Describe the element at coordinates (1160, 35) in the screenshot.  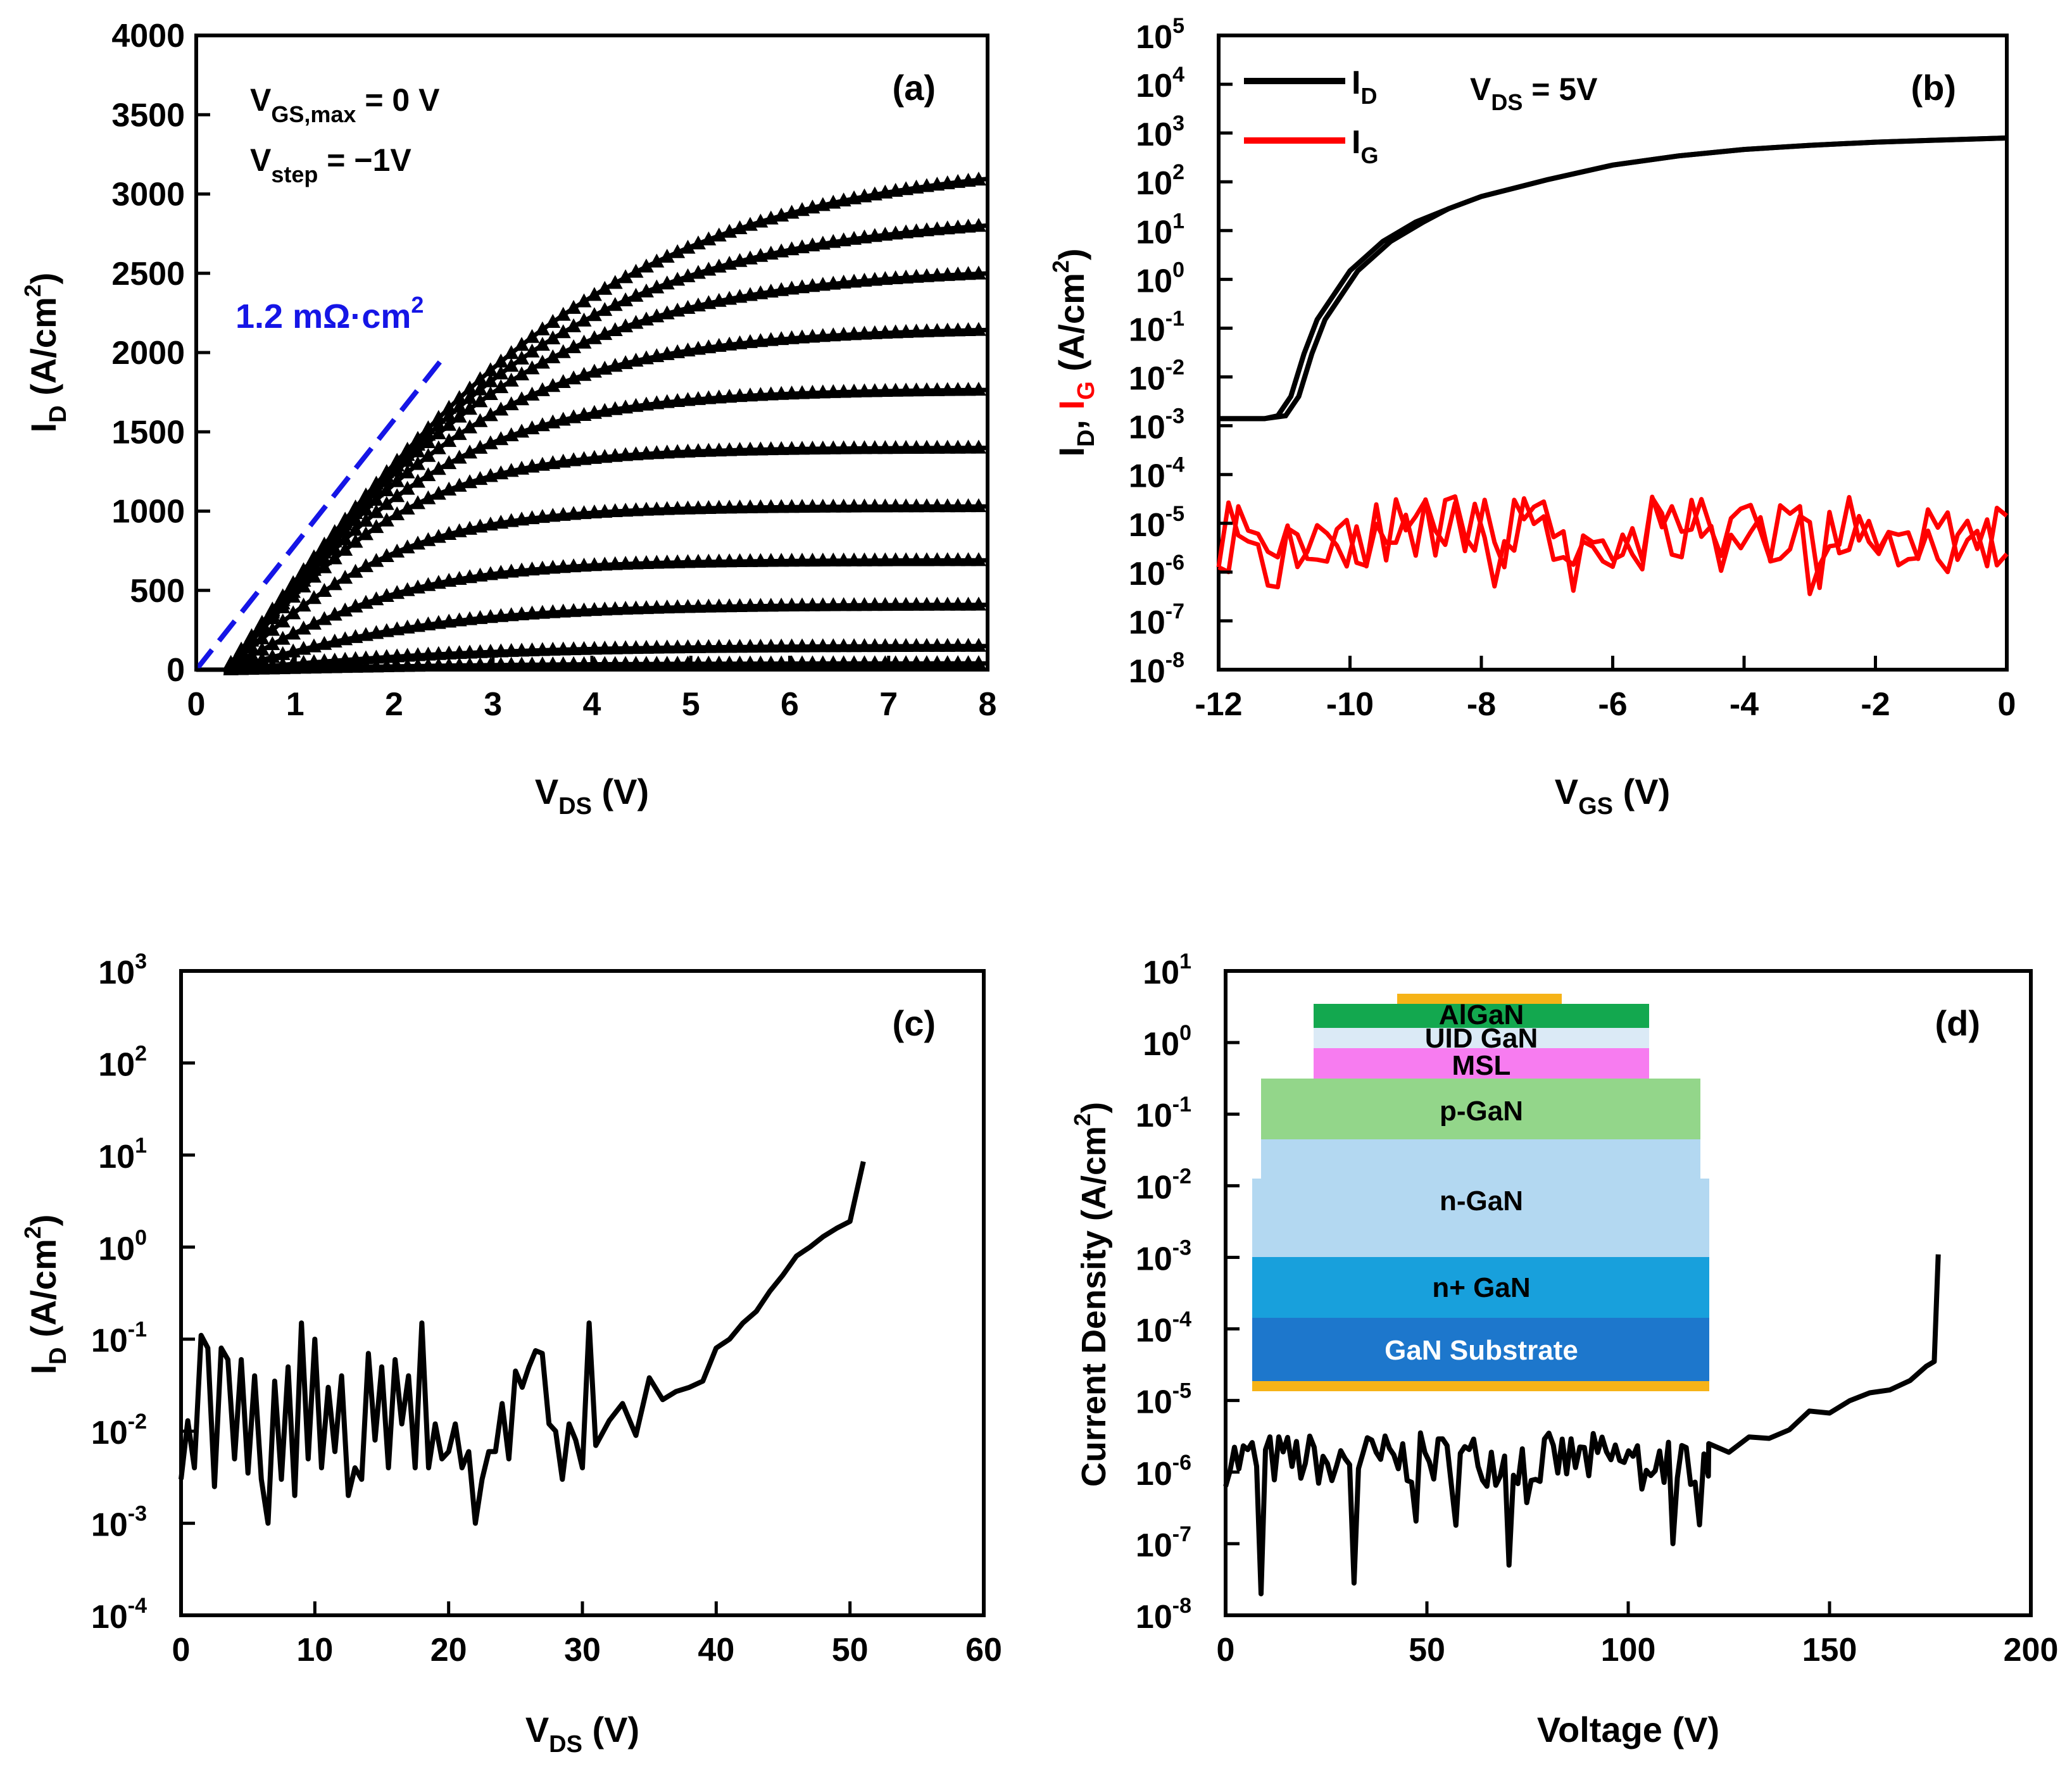
I see `panel-b-ytick-label: 10⁵` at that location.